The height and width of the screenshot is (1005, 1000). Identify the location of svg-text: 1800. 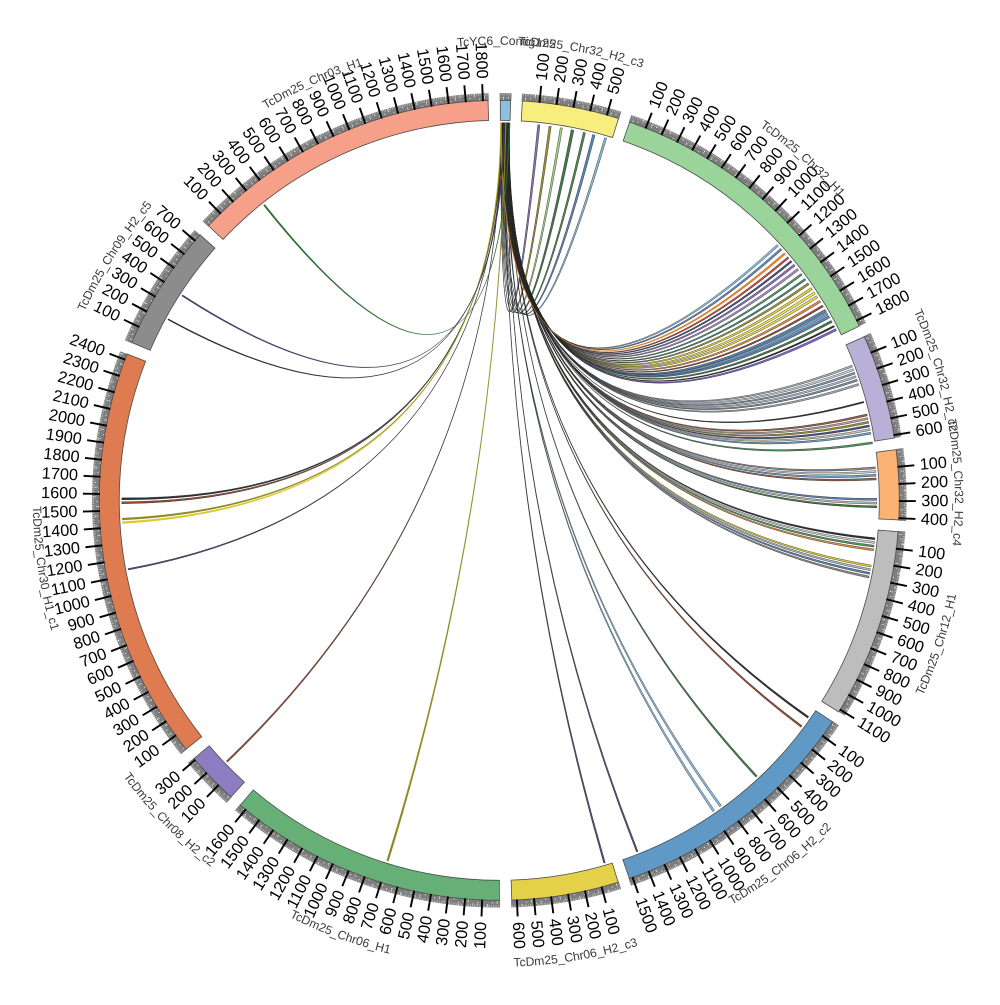
(62, 456).